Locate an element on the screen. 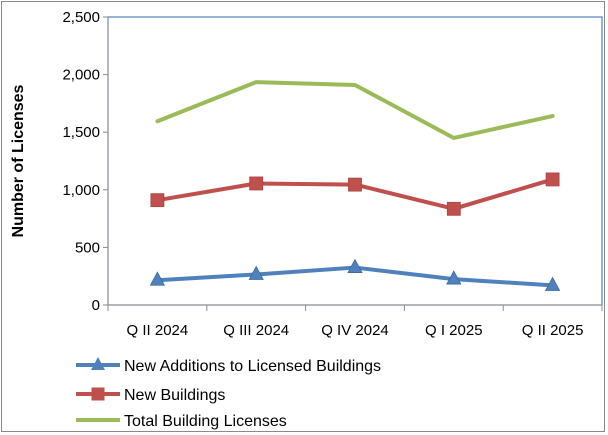 This screenshot has width=608, height=435. legend-label: New Additions to Licensed Buildings is located at coordinates (252, 366).